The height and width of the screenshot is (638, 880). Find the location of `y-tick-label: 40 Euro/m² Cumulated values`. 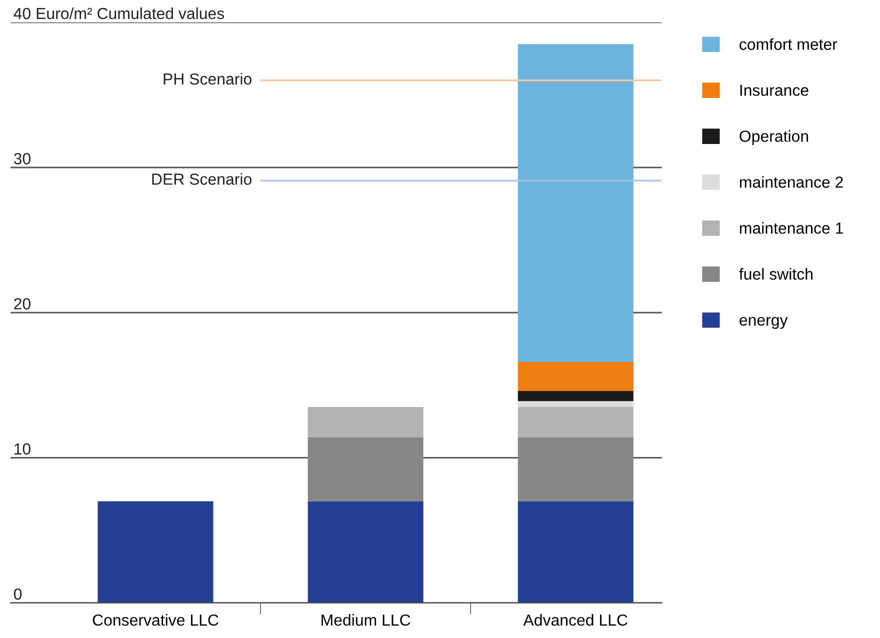

y-tick-label: 40 Euro/m² Cumulated values is located at coordinates (119, 13).